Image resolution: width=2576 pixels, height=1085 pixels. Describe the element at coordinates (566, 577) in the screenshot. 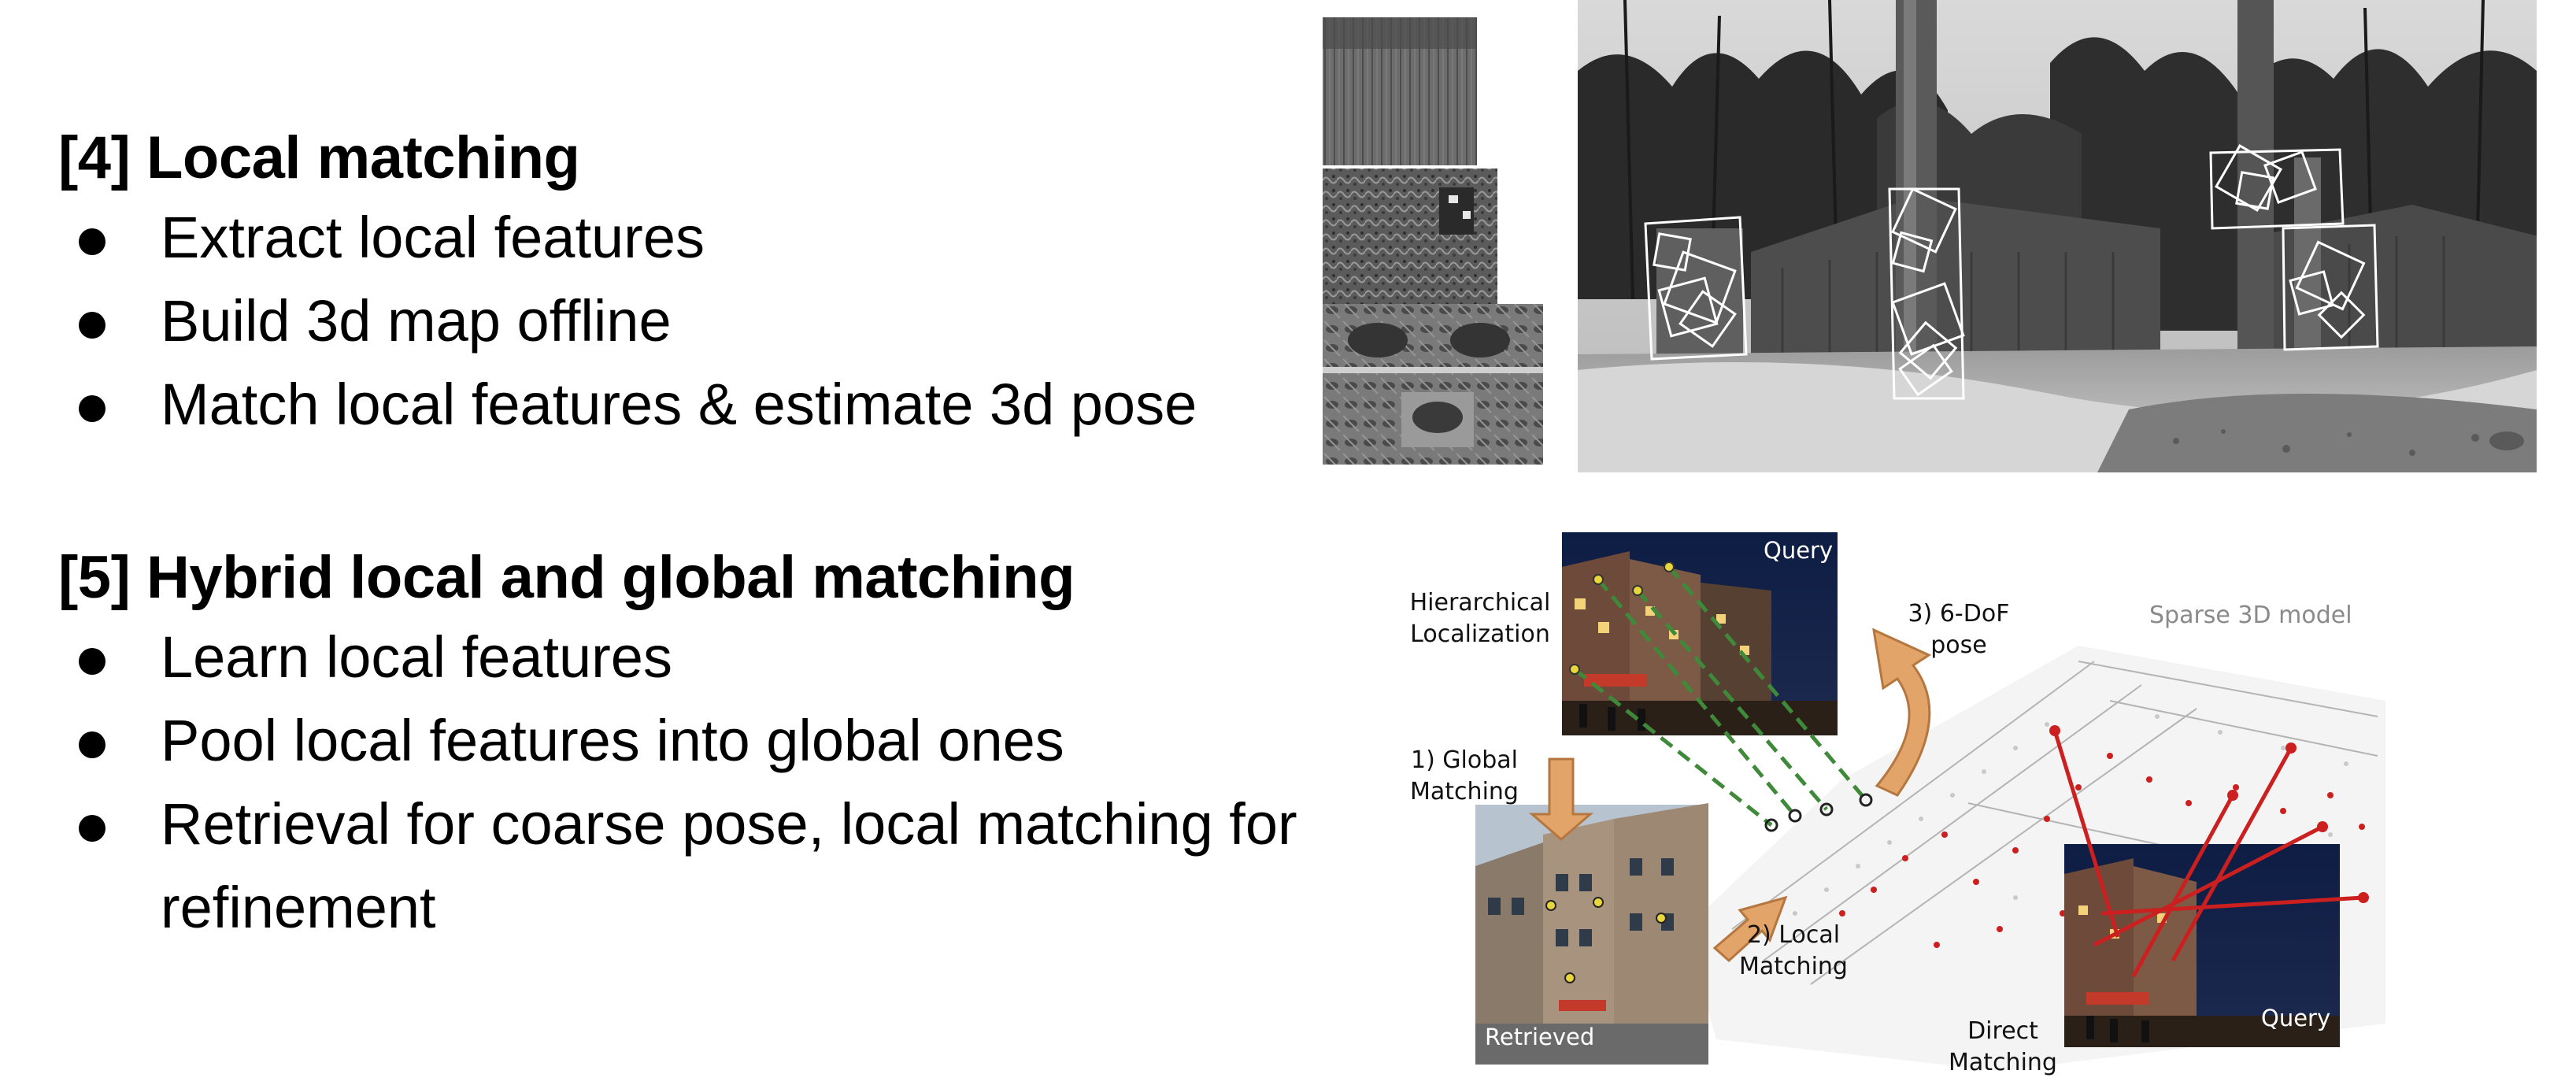

I see `hybrid-matching-heading: [5] Hybrid local and global matching` at that location.